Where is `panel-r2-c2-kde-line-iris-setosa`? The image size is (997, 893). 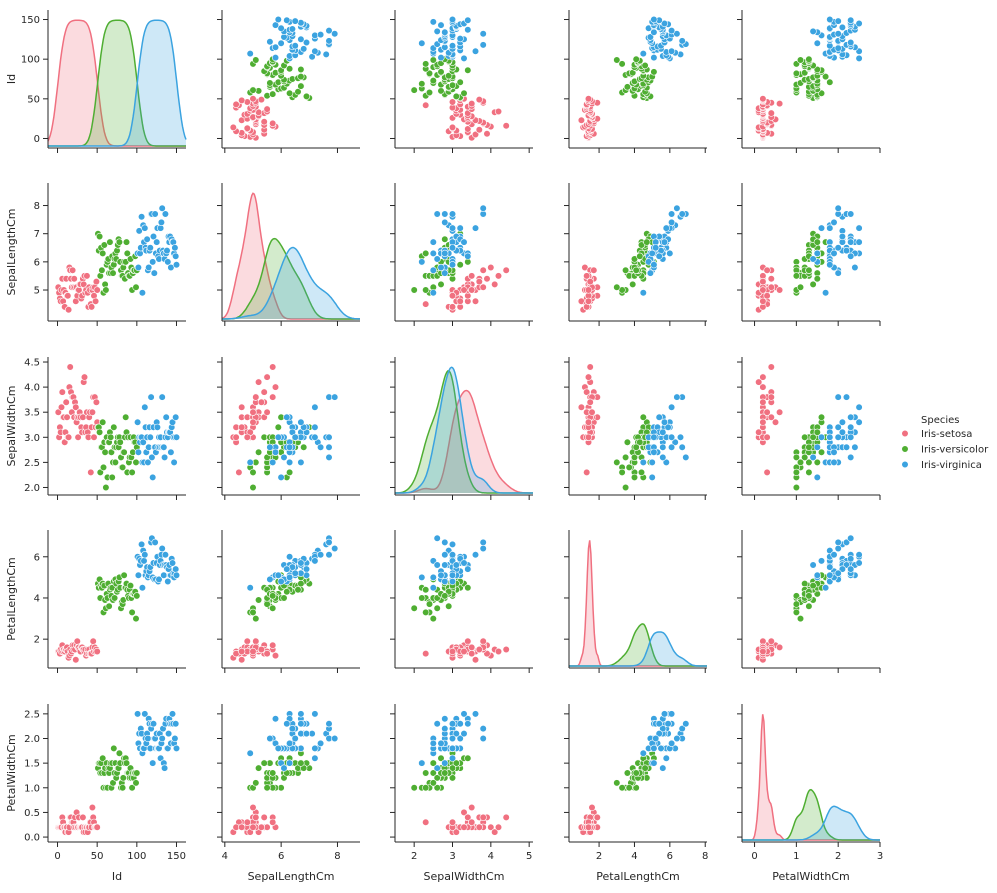
panel-r2-c2-kde-line-iris-setosa is located at coordinates (464, 441).